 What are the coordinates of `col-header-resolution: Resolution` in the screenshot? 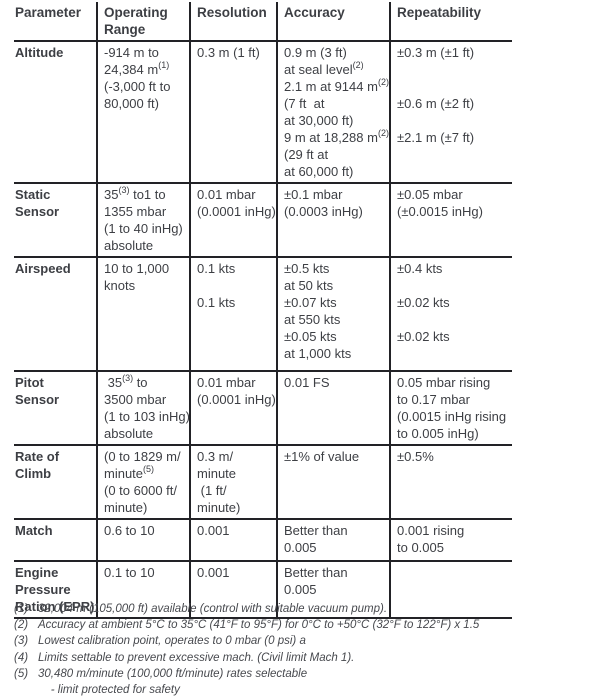 It's located at (233, 21).